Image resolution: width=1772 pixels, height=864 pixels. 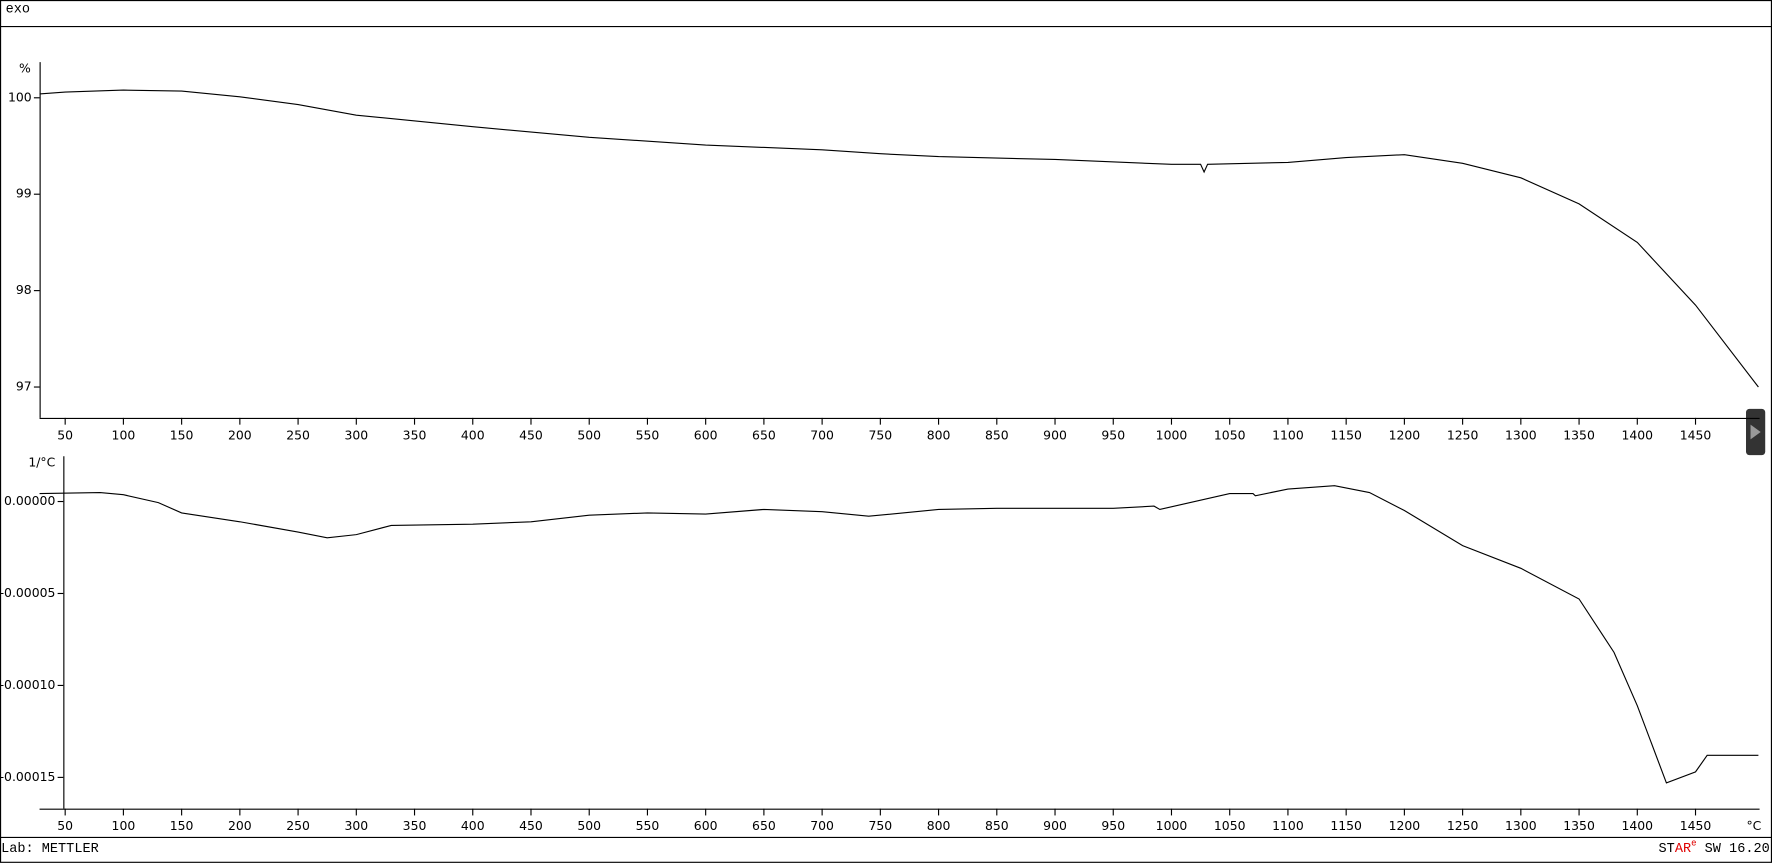 What do you see at coordinates (41, 462) in the screenshot?
I see `y-axis-unit: 1/°C` at bounding box center [41, 462].